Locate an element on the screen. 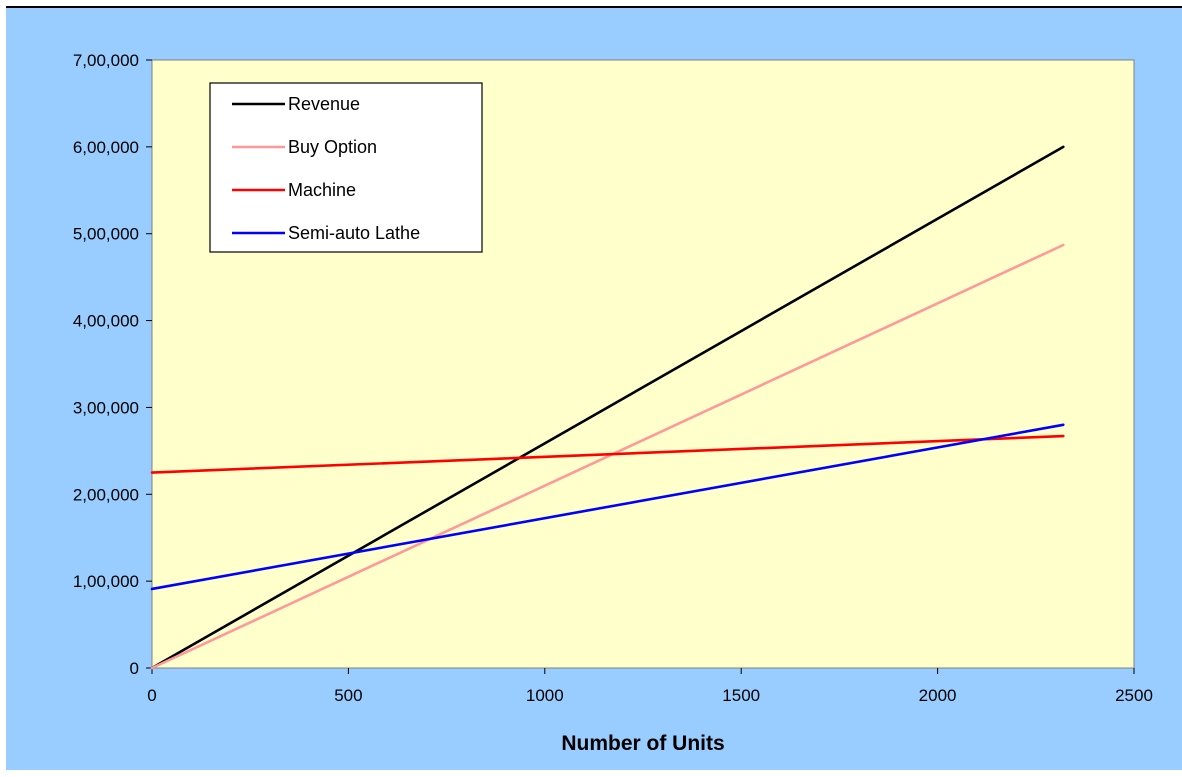 The width and height of the screenshot is (1182, 777). legend-box is located at coordinates (346, 167).